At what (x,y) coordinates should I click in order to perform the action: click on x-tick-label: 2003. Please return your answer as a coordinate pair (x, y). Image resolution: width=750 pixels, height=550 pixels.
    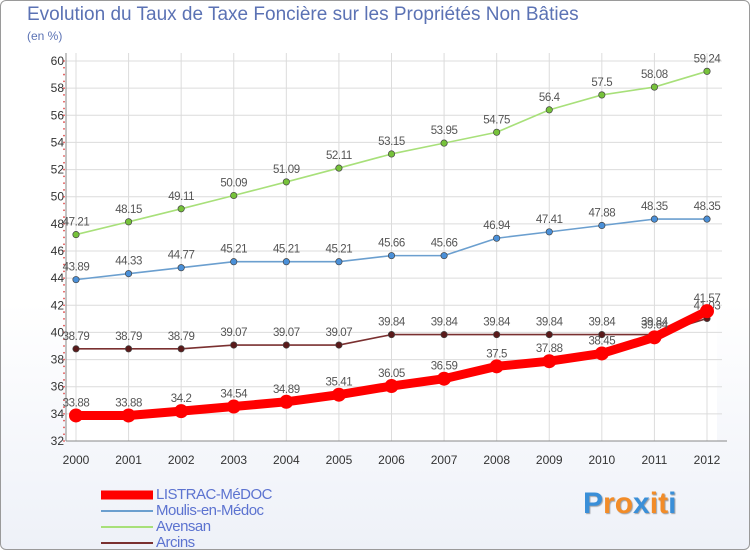
    Looking at the image, I should click on (233, 460).